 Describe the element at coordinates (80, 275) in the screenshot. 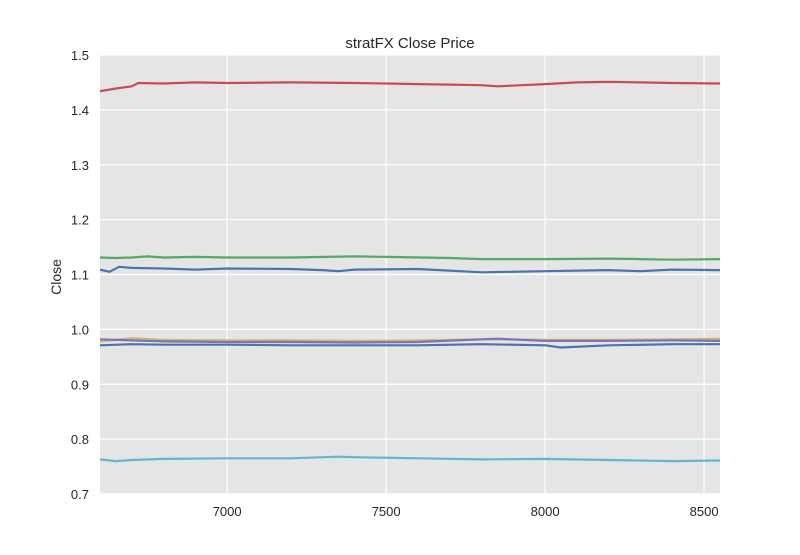

I see `y-tick-label: 1.1` at that location.